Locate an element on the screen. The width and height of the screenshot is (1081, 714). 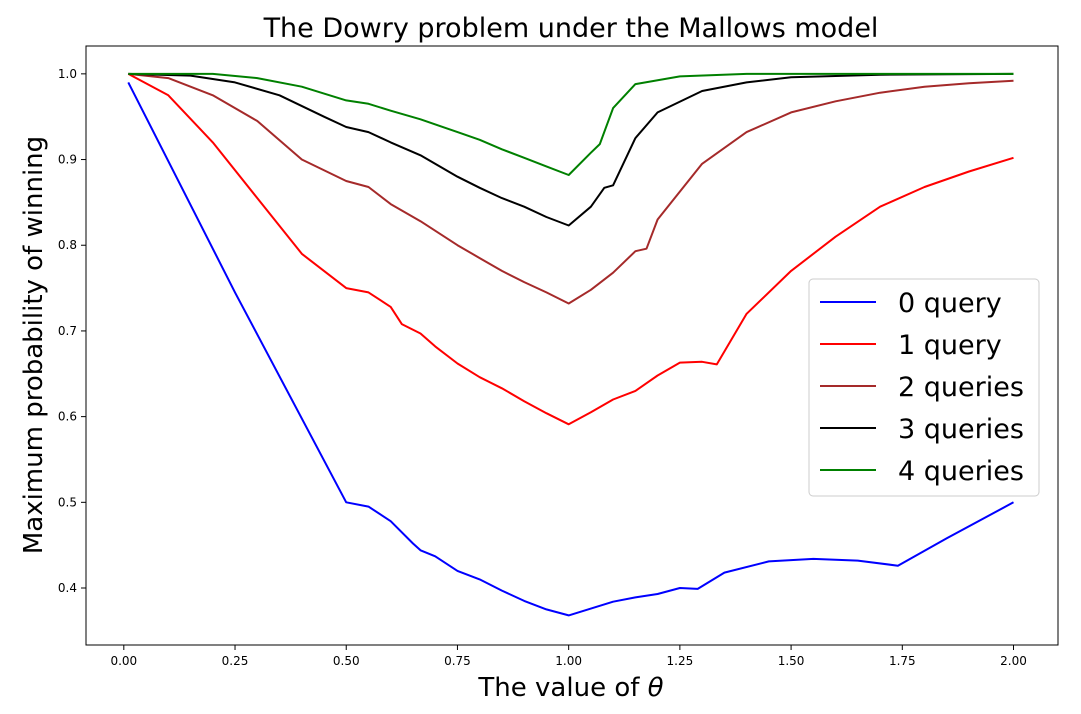
legend-label-4: 4 queries is located at coordinates (961, 471).